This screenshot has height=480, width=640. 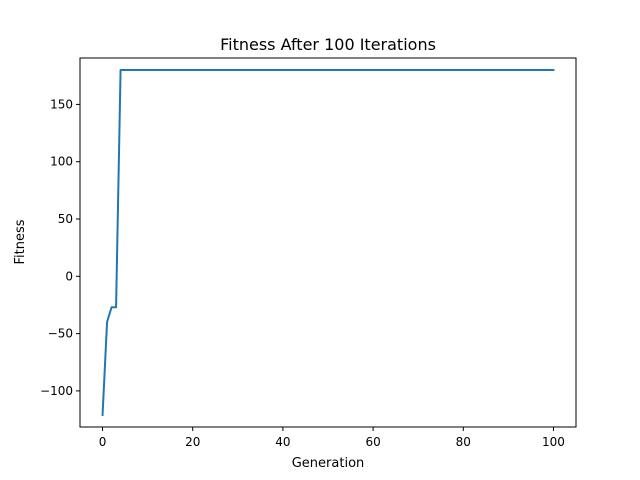 I want to click on x-tick-label: 0, so click(x=103, y=442).